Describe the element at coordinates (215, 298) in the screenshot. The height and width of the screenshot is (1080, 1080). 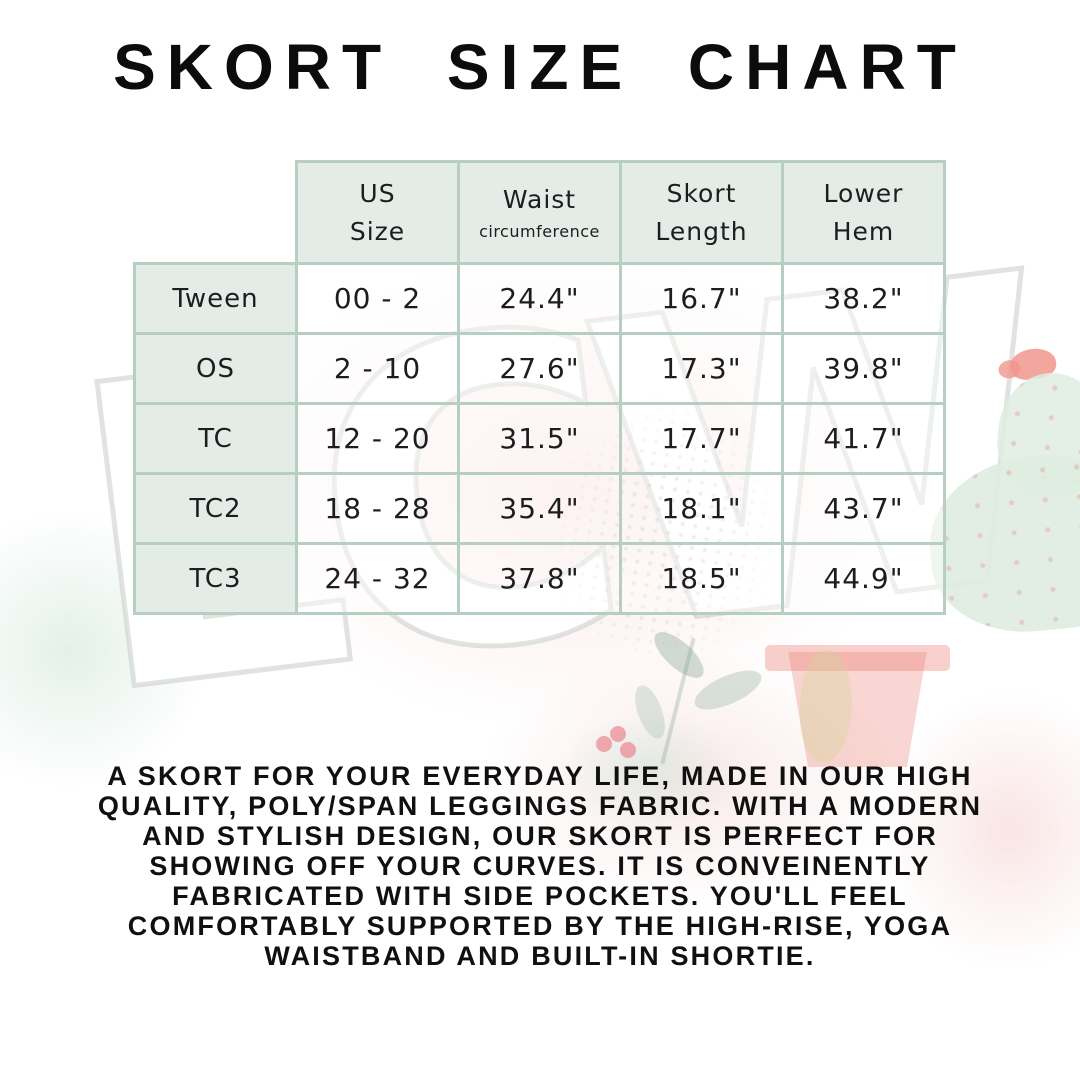
I see `row-label-tween: Tween` at that location.